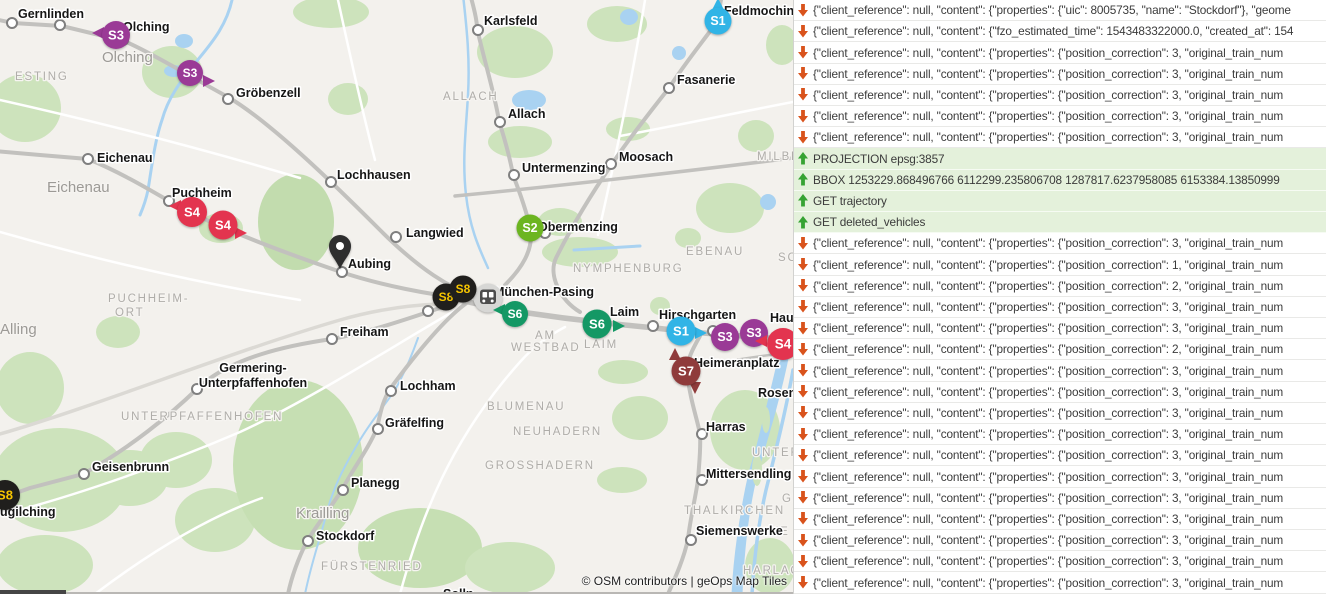  Describe the element at coordinates (129, 313) in the screenshot. I see `area-label: ORT` at that location.